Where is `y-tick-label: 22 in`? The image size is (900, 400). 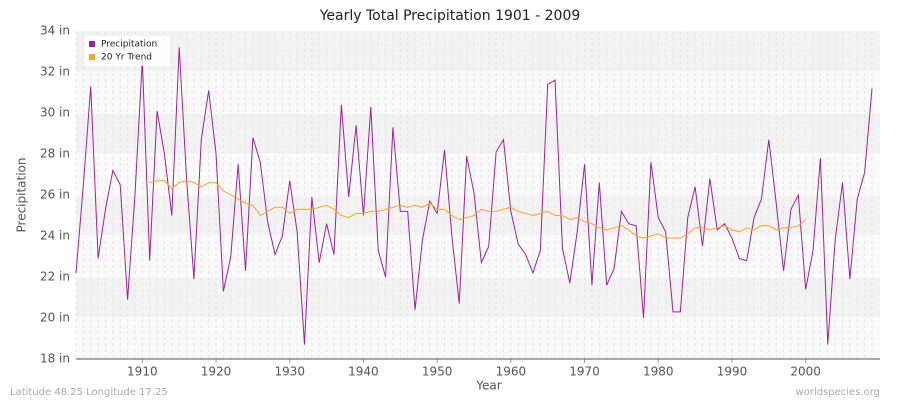 y-tick-label: 22 in is located at coordinates (55, 277).